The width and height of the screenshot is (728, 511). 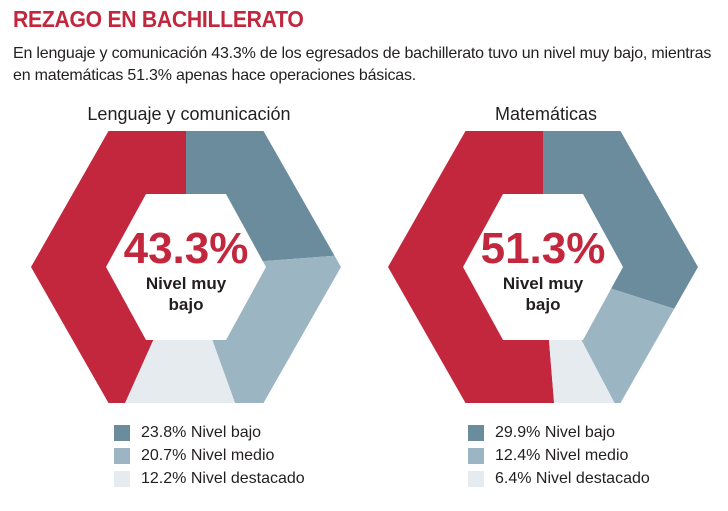 What do you see at coordinates (223, 478) in the screenshot?
I see `legend-label: 12.2% Nivel destacado` at bounding box center [223, 478].